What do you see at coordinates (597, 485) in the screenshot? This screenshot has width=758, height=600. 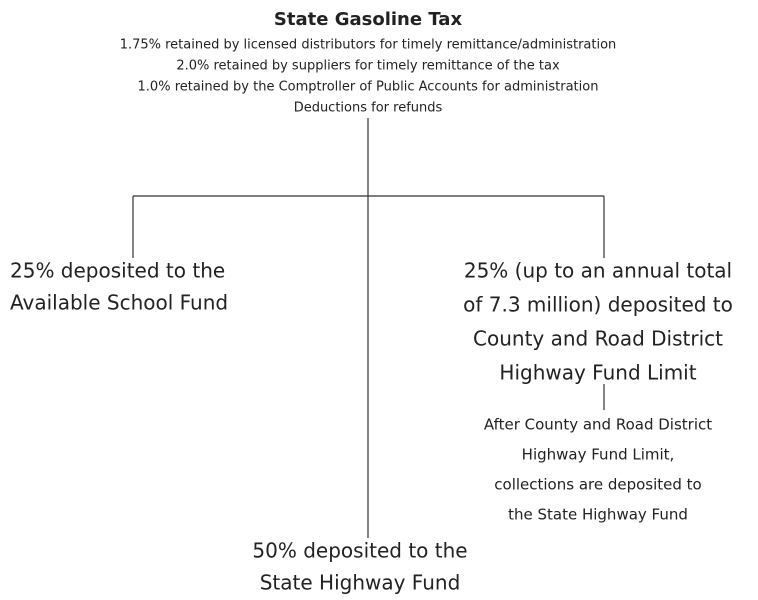 I see `node-text: collections are deposited to` at bounding box center [597, 485].